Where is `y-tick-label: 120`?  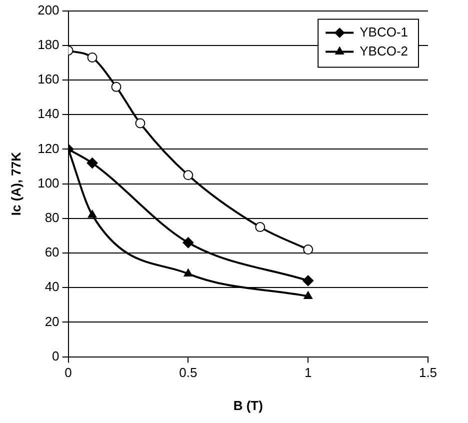 y-tick-label: 120 is located at coordinates (49, 148).